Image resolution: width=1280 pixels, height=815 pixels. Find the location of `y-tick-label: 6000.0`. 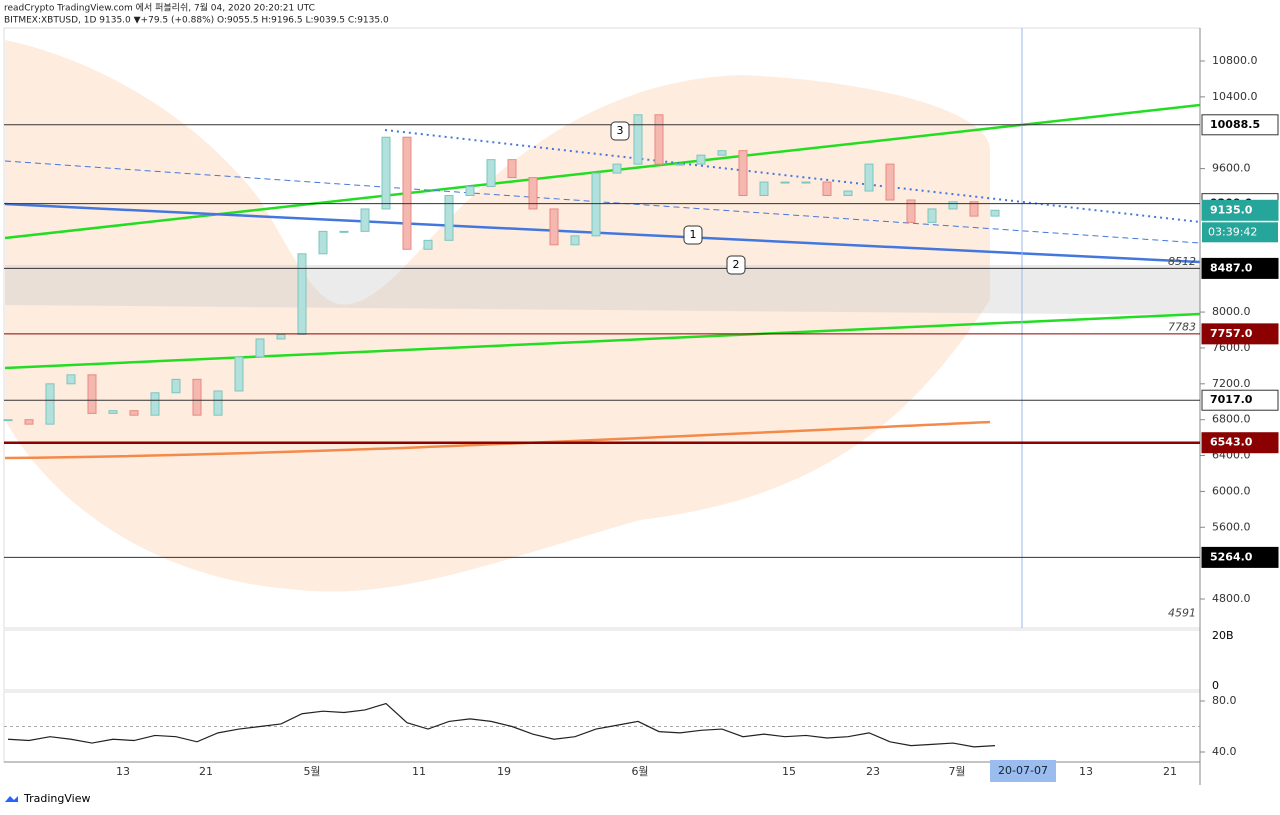

y-tick-label: 6000.0 is located at coordinates (1231, 490).